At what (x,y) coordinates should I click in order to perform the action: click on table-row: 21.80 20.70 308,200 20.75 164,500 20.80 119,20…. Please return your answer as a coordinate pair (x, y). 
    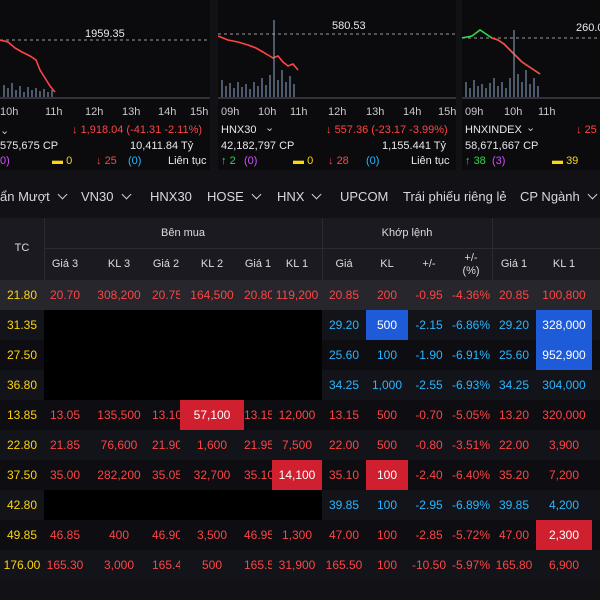
    Looking at the image, I should click on (300, 295).